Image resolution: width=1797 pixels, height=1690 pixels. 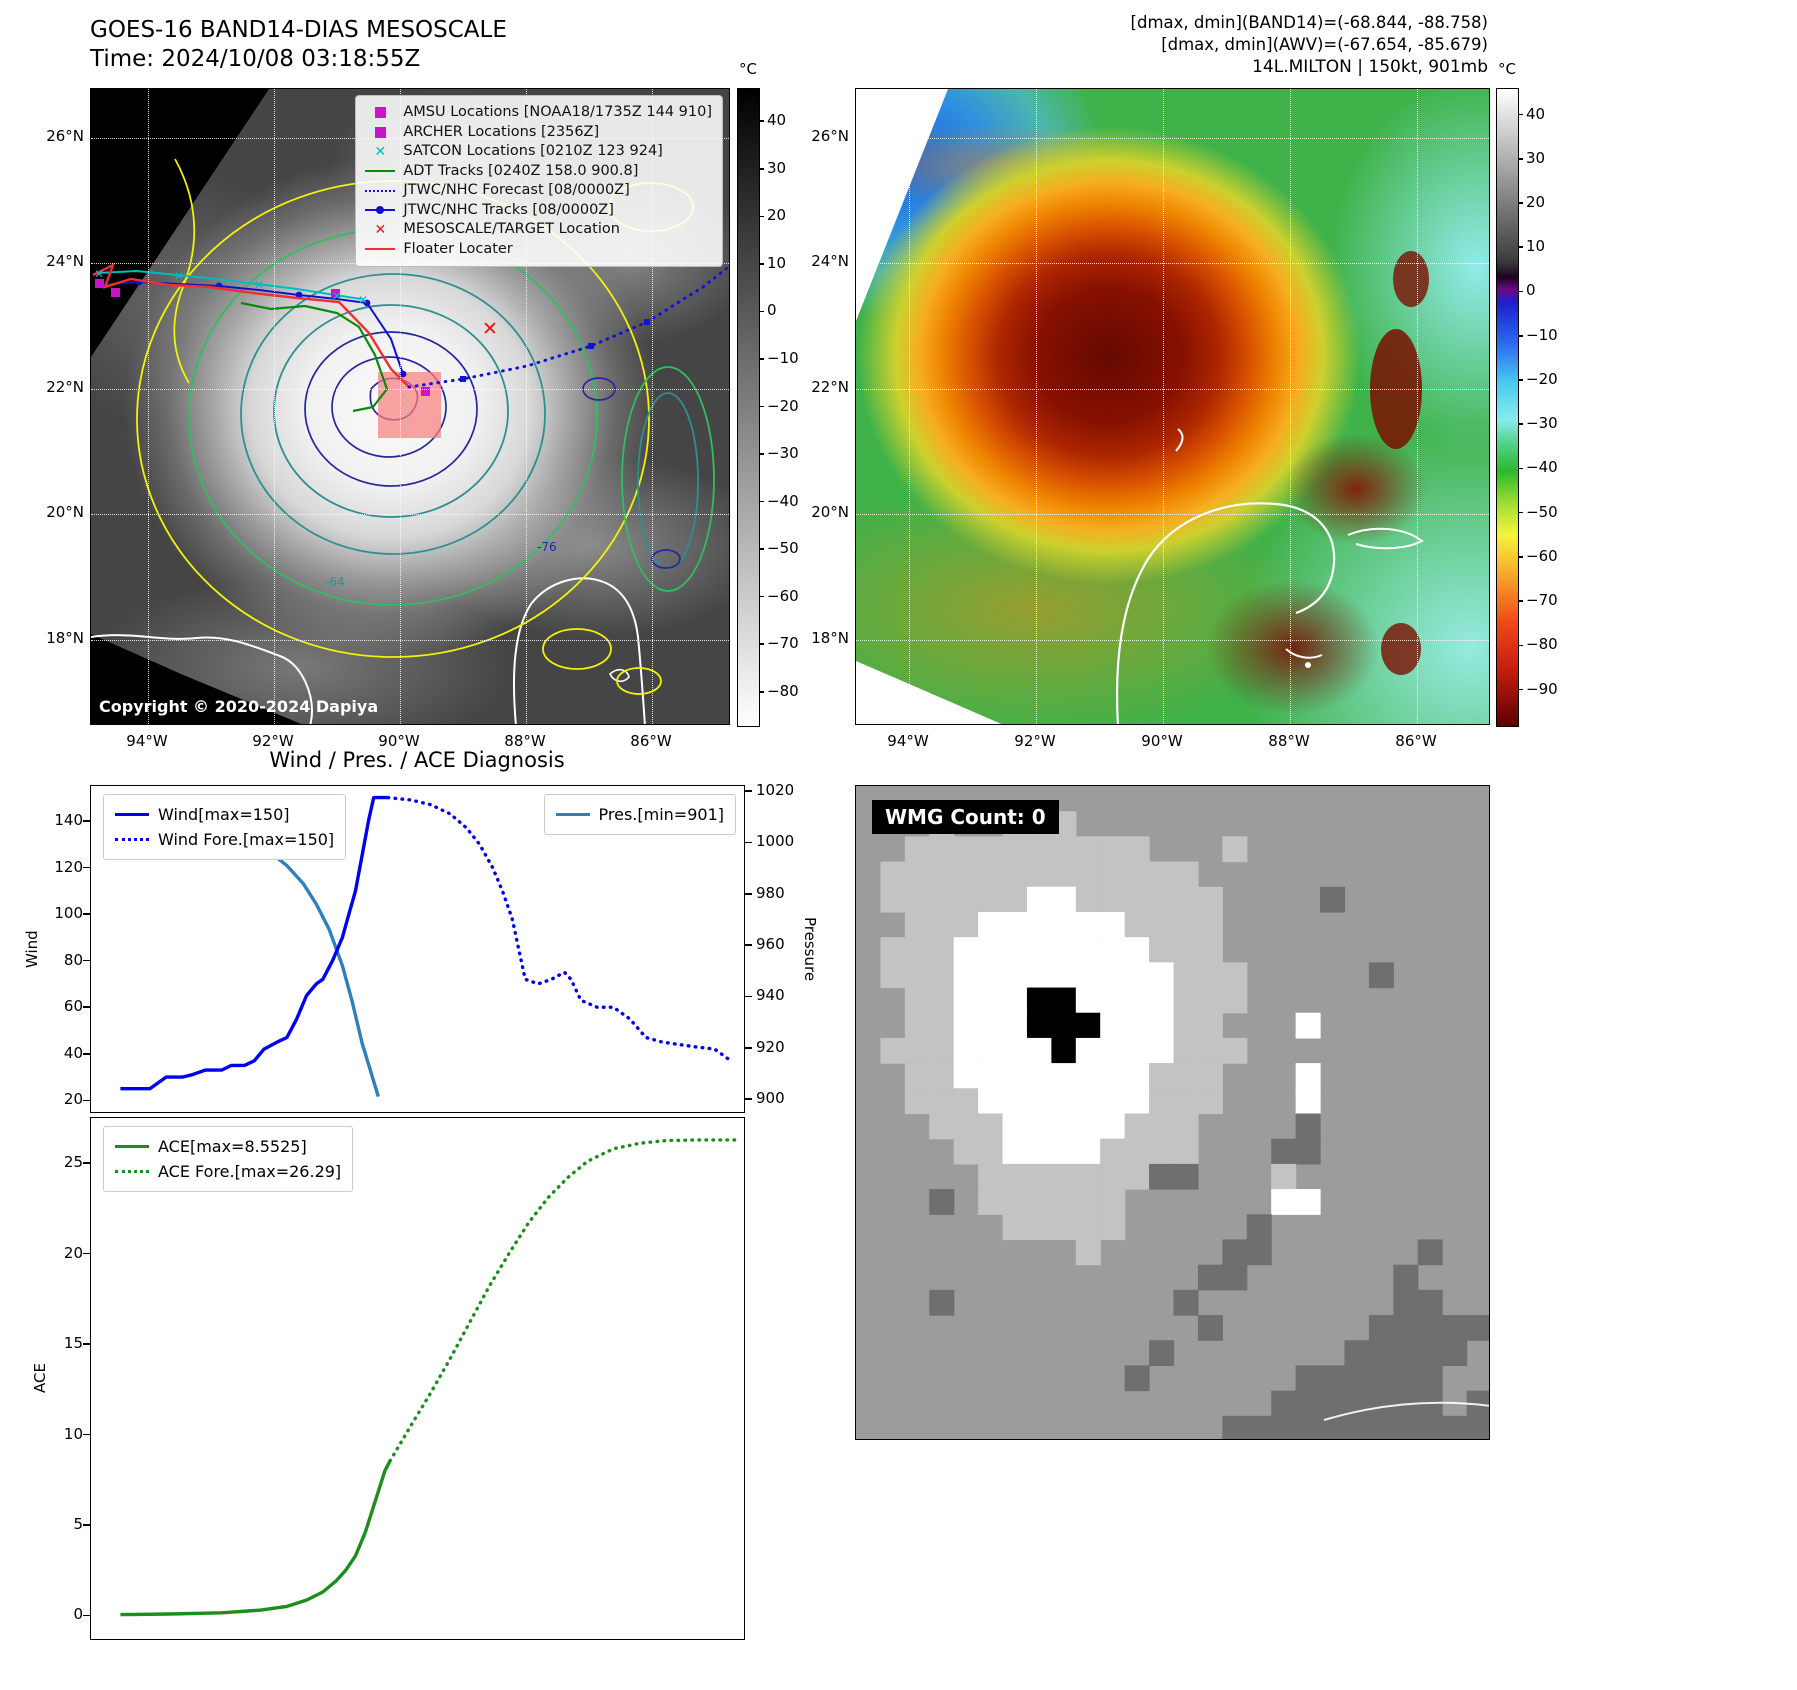 What do you see at coordinates (232, 1146) in the screenshot?
I see `chart-legend-label: ACE[max=8.5525]` at bounding box center [232, 1146].